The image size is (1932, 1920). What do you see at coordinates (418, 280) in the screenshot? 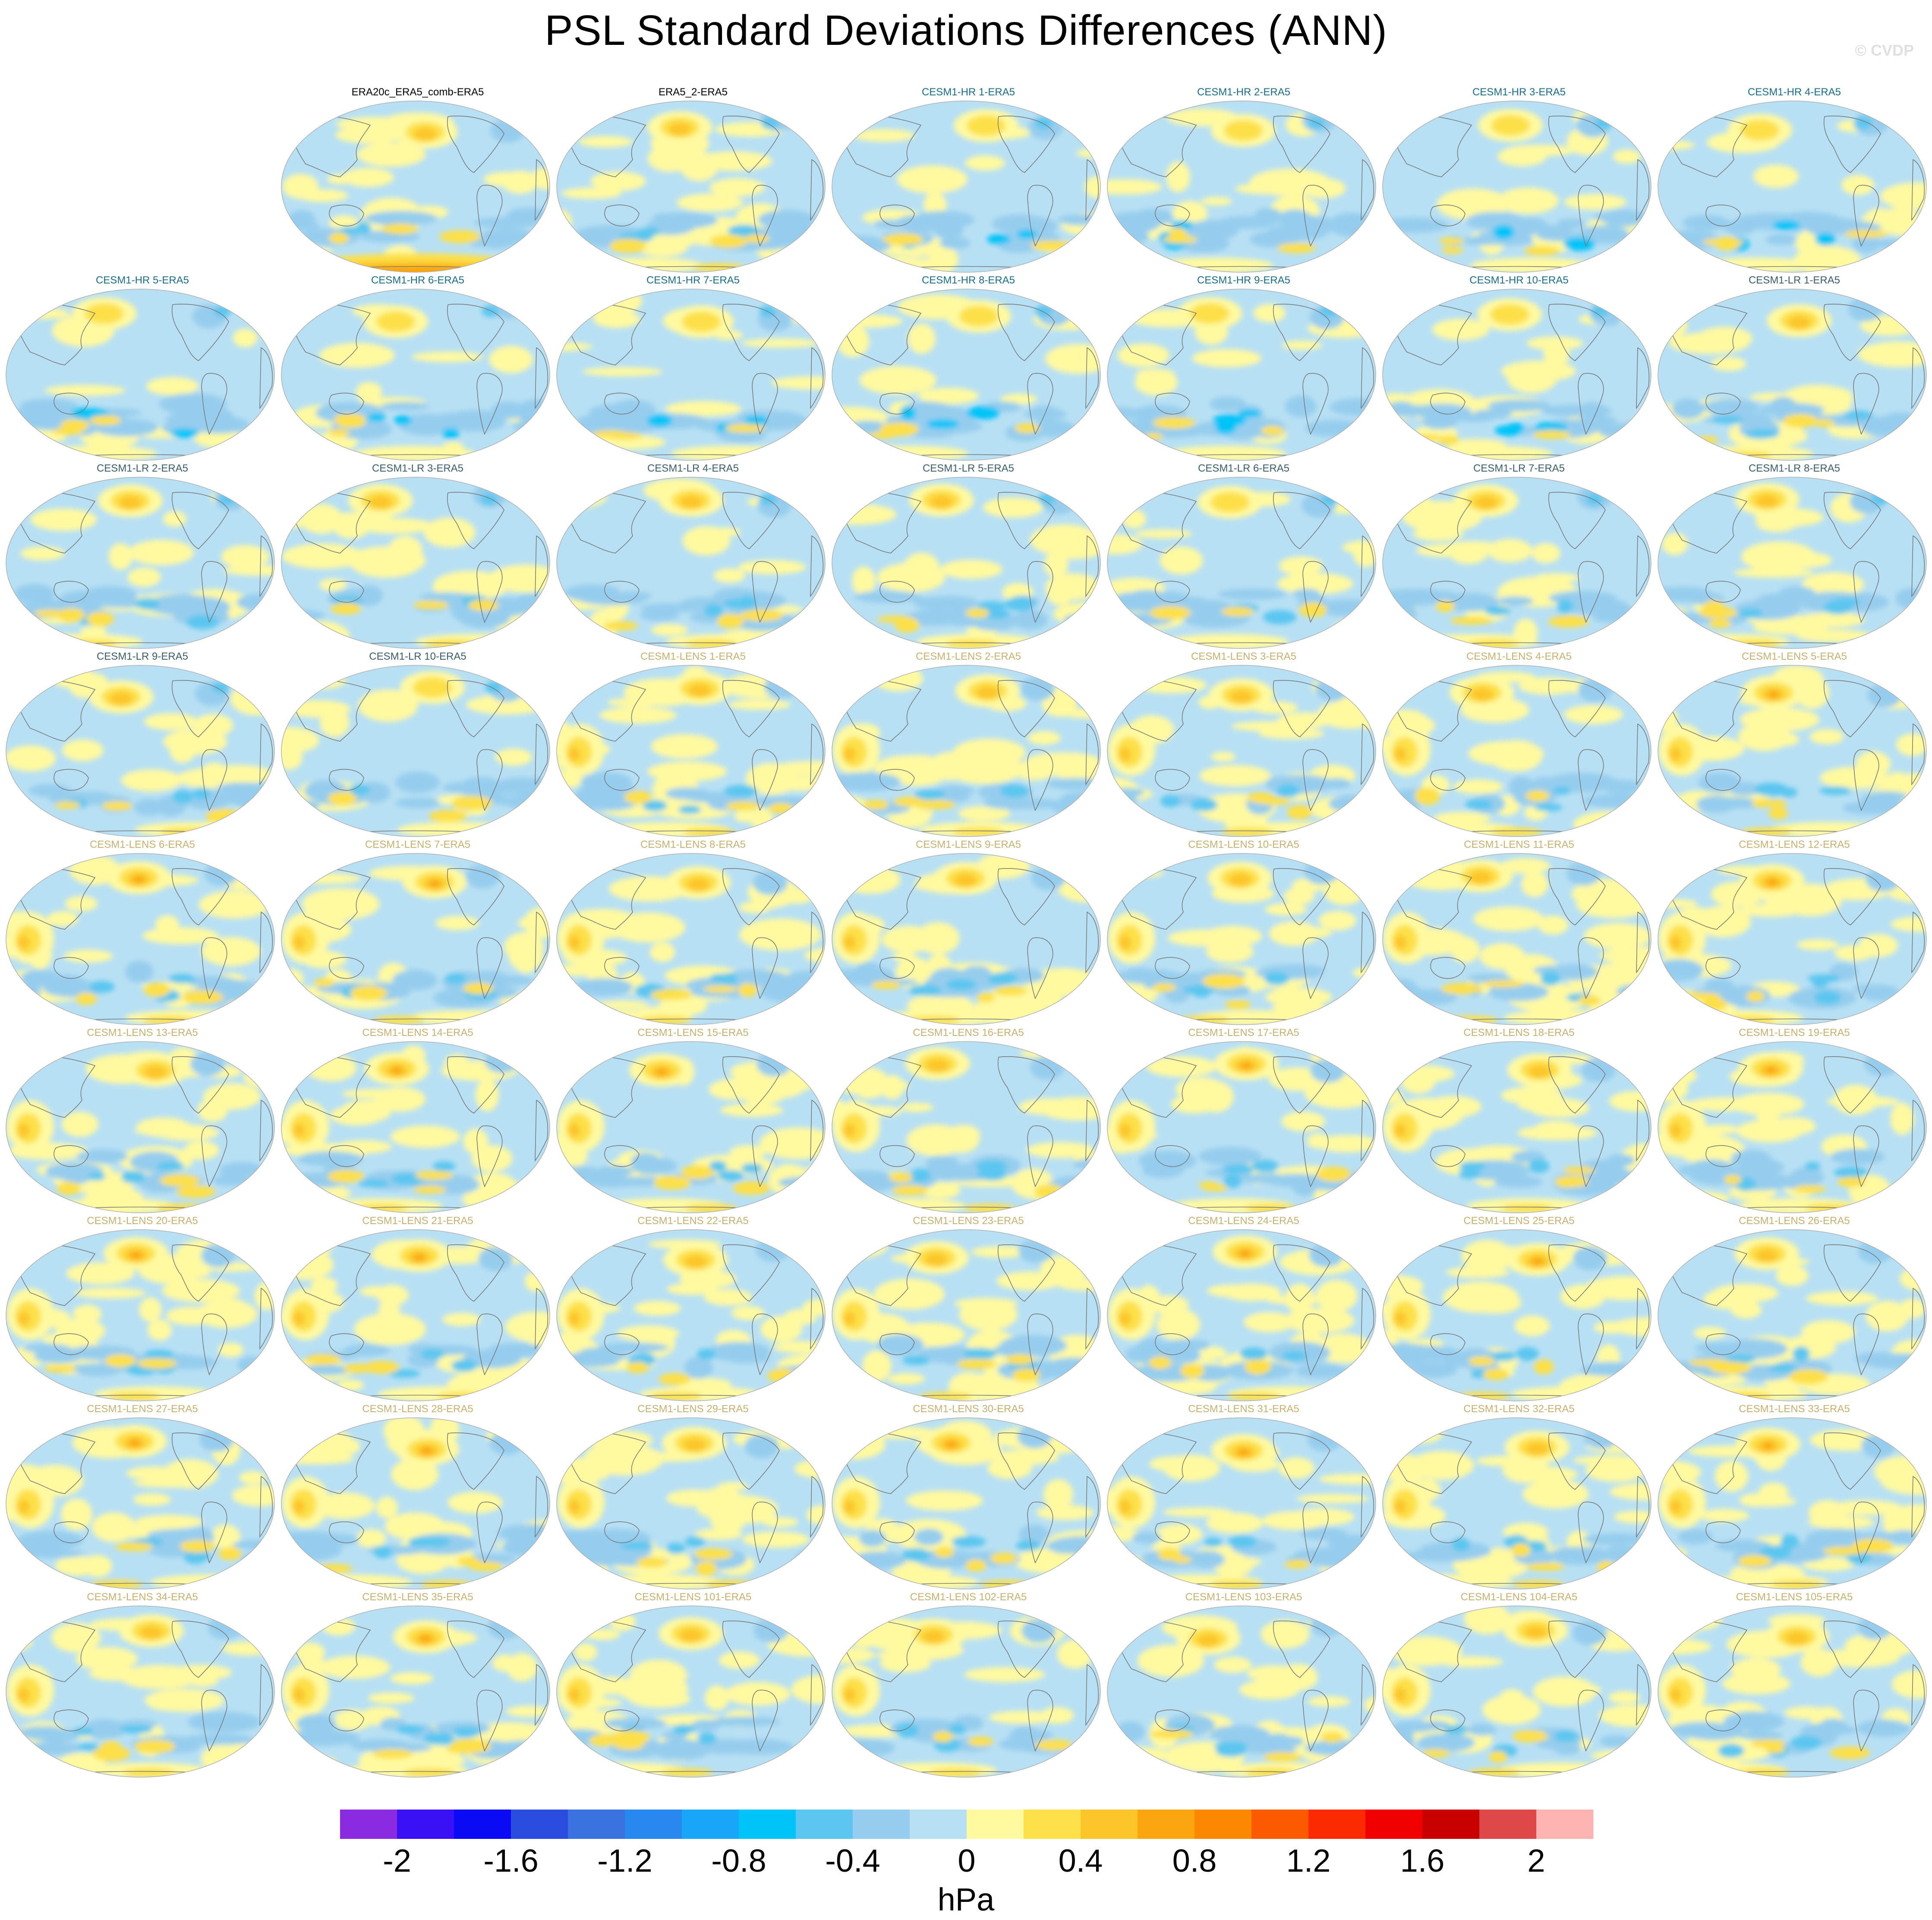
I see `map-panel-title: CESM1-HR 6-ERA5` at bounding box center [418, 280].